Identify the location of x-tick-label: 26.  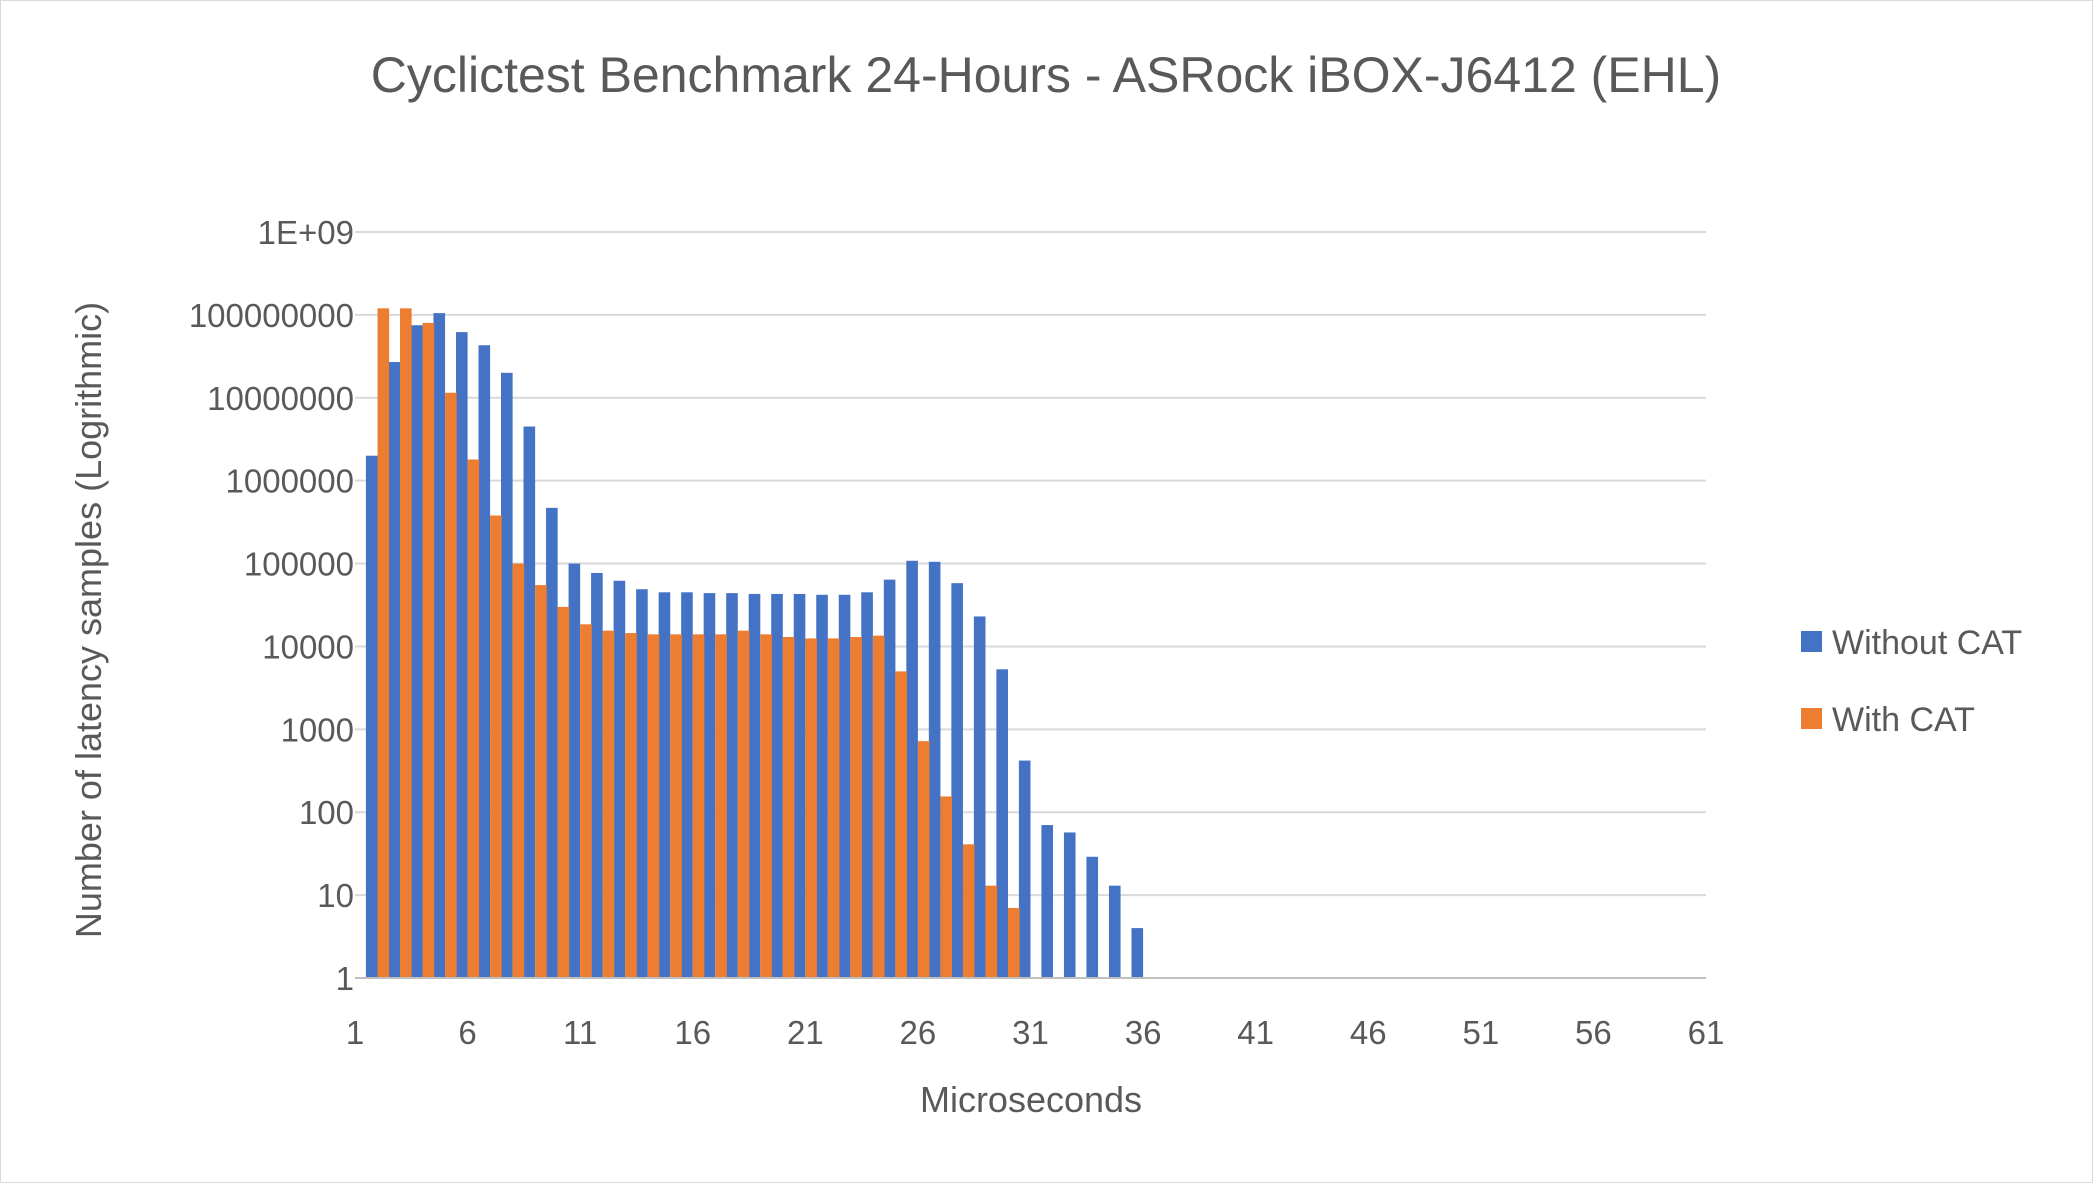
(918, 1032).